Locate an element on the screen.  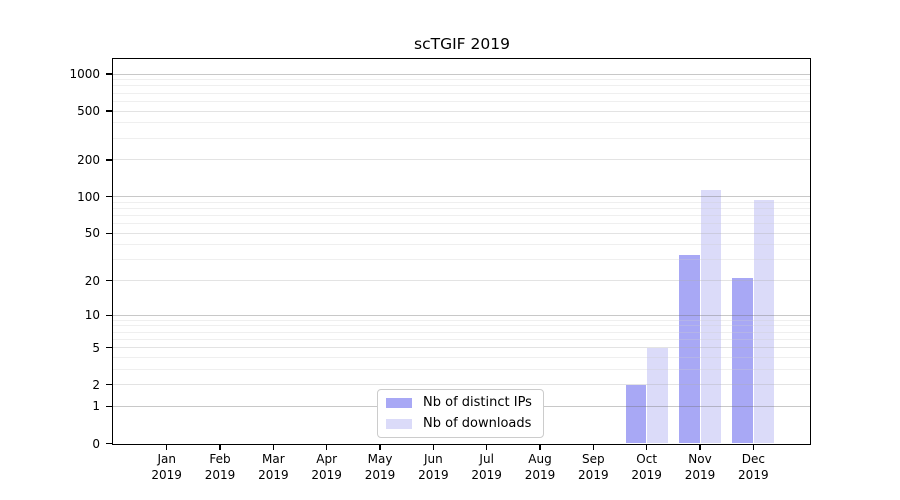
x-tick-label-nov: Nov 2019 is located at coordinates (700, 467).